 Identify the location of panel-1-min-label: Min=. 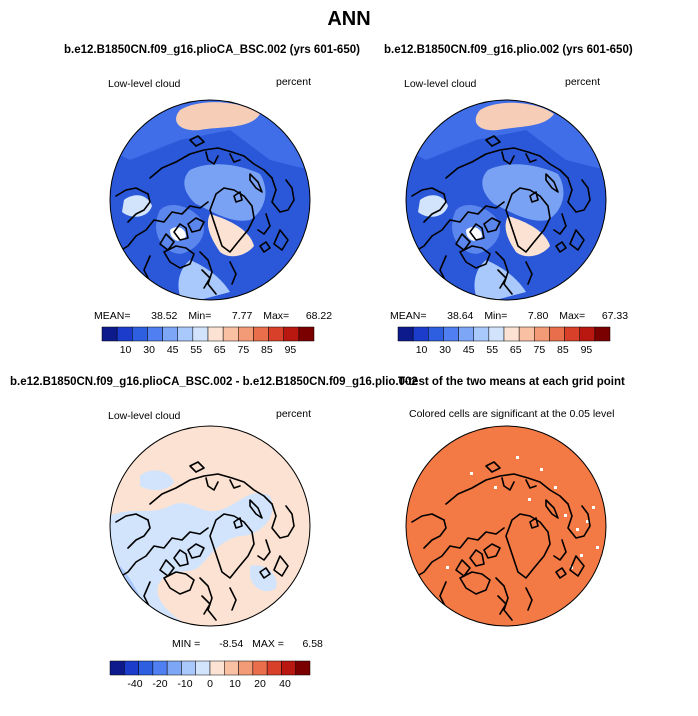
(200, 316).